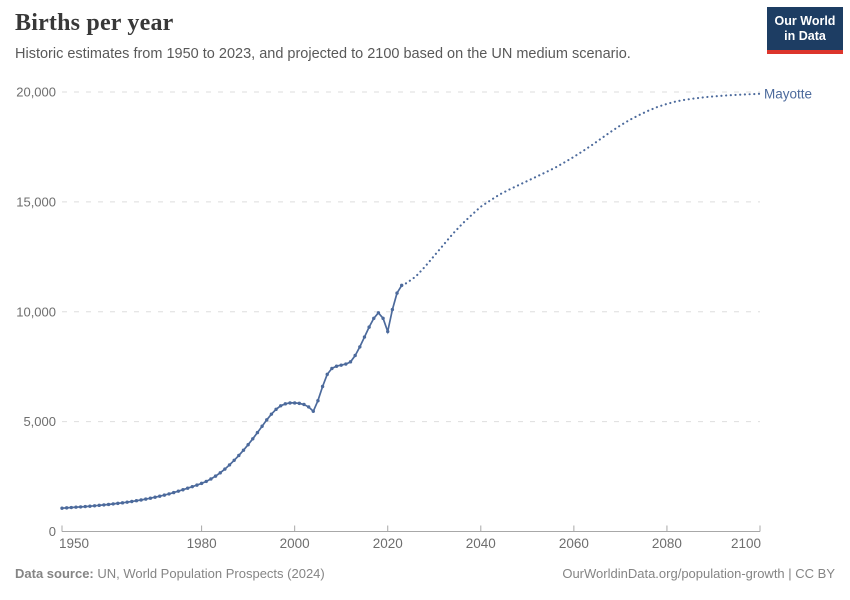 The height and width of the screenshot is (600, 850). Describe the element at coordinates (94, 23) in the screenshot. I see `chart-title: Births per year` at that location.